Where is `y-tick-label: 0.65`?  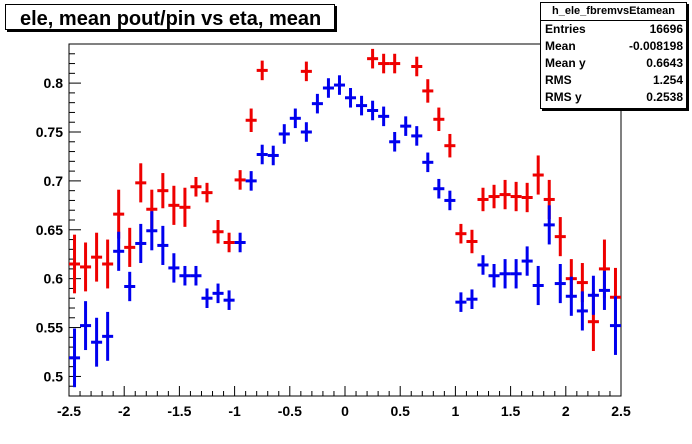
y-tick-label: 0.65 is located at coordinates (49, 230).